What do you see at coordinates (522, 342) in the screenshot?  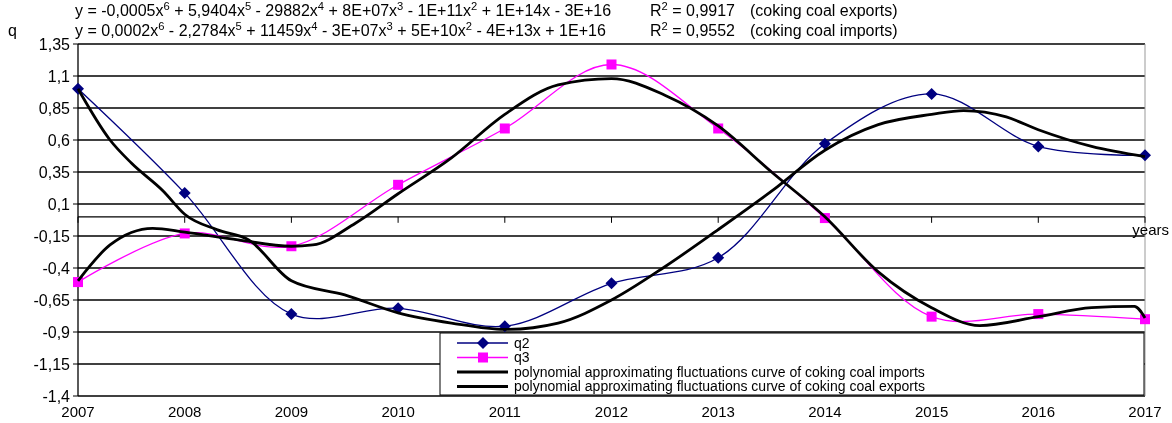 I see `legend-label: q2` at bounding box center [522, 342].